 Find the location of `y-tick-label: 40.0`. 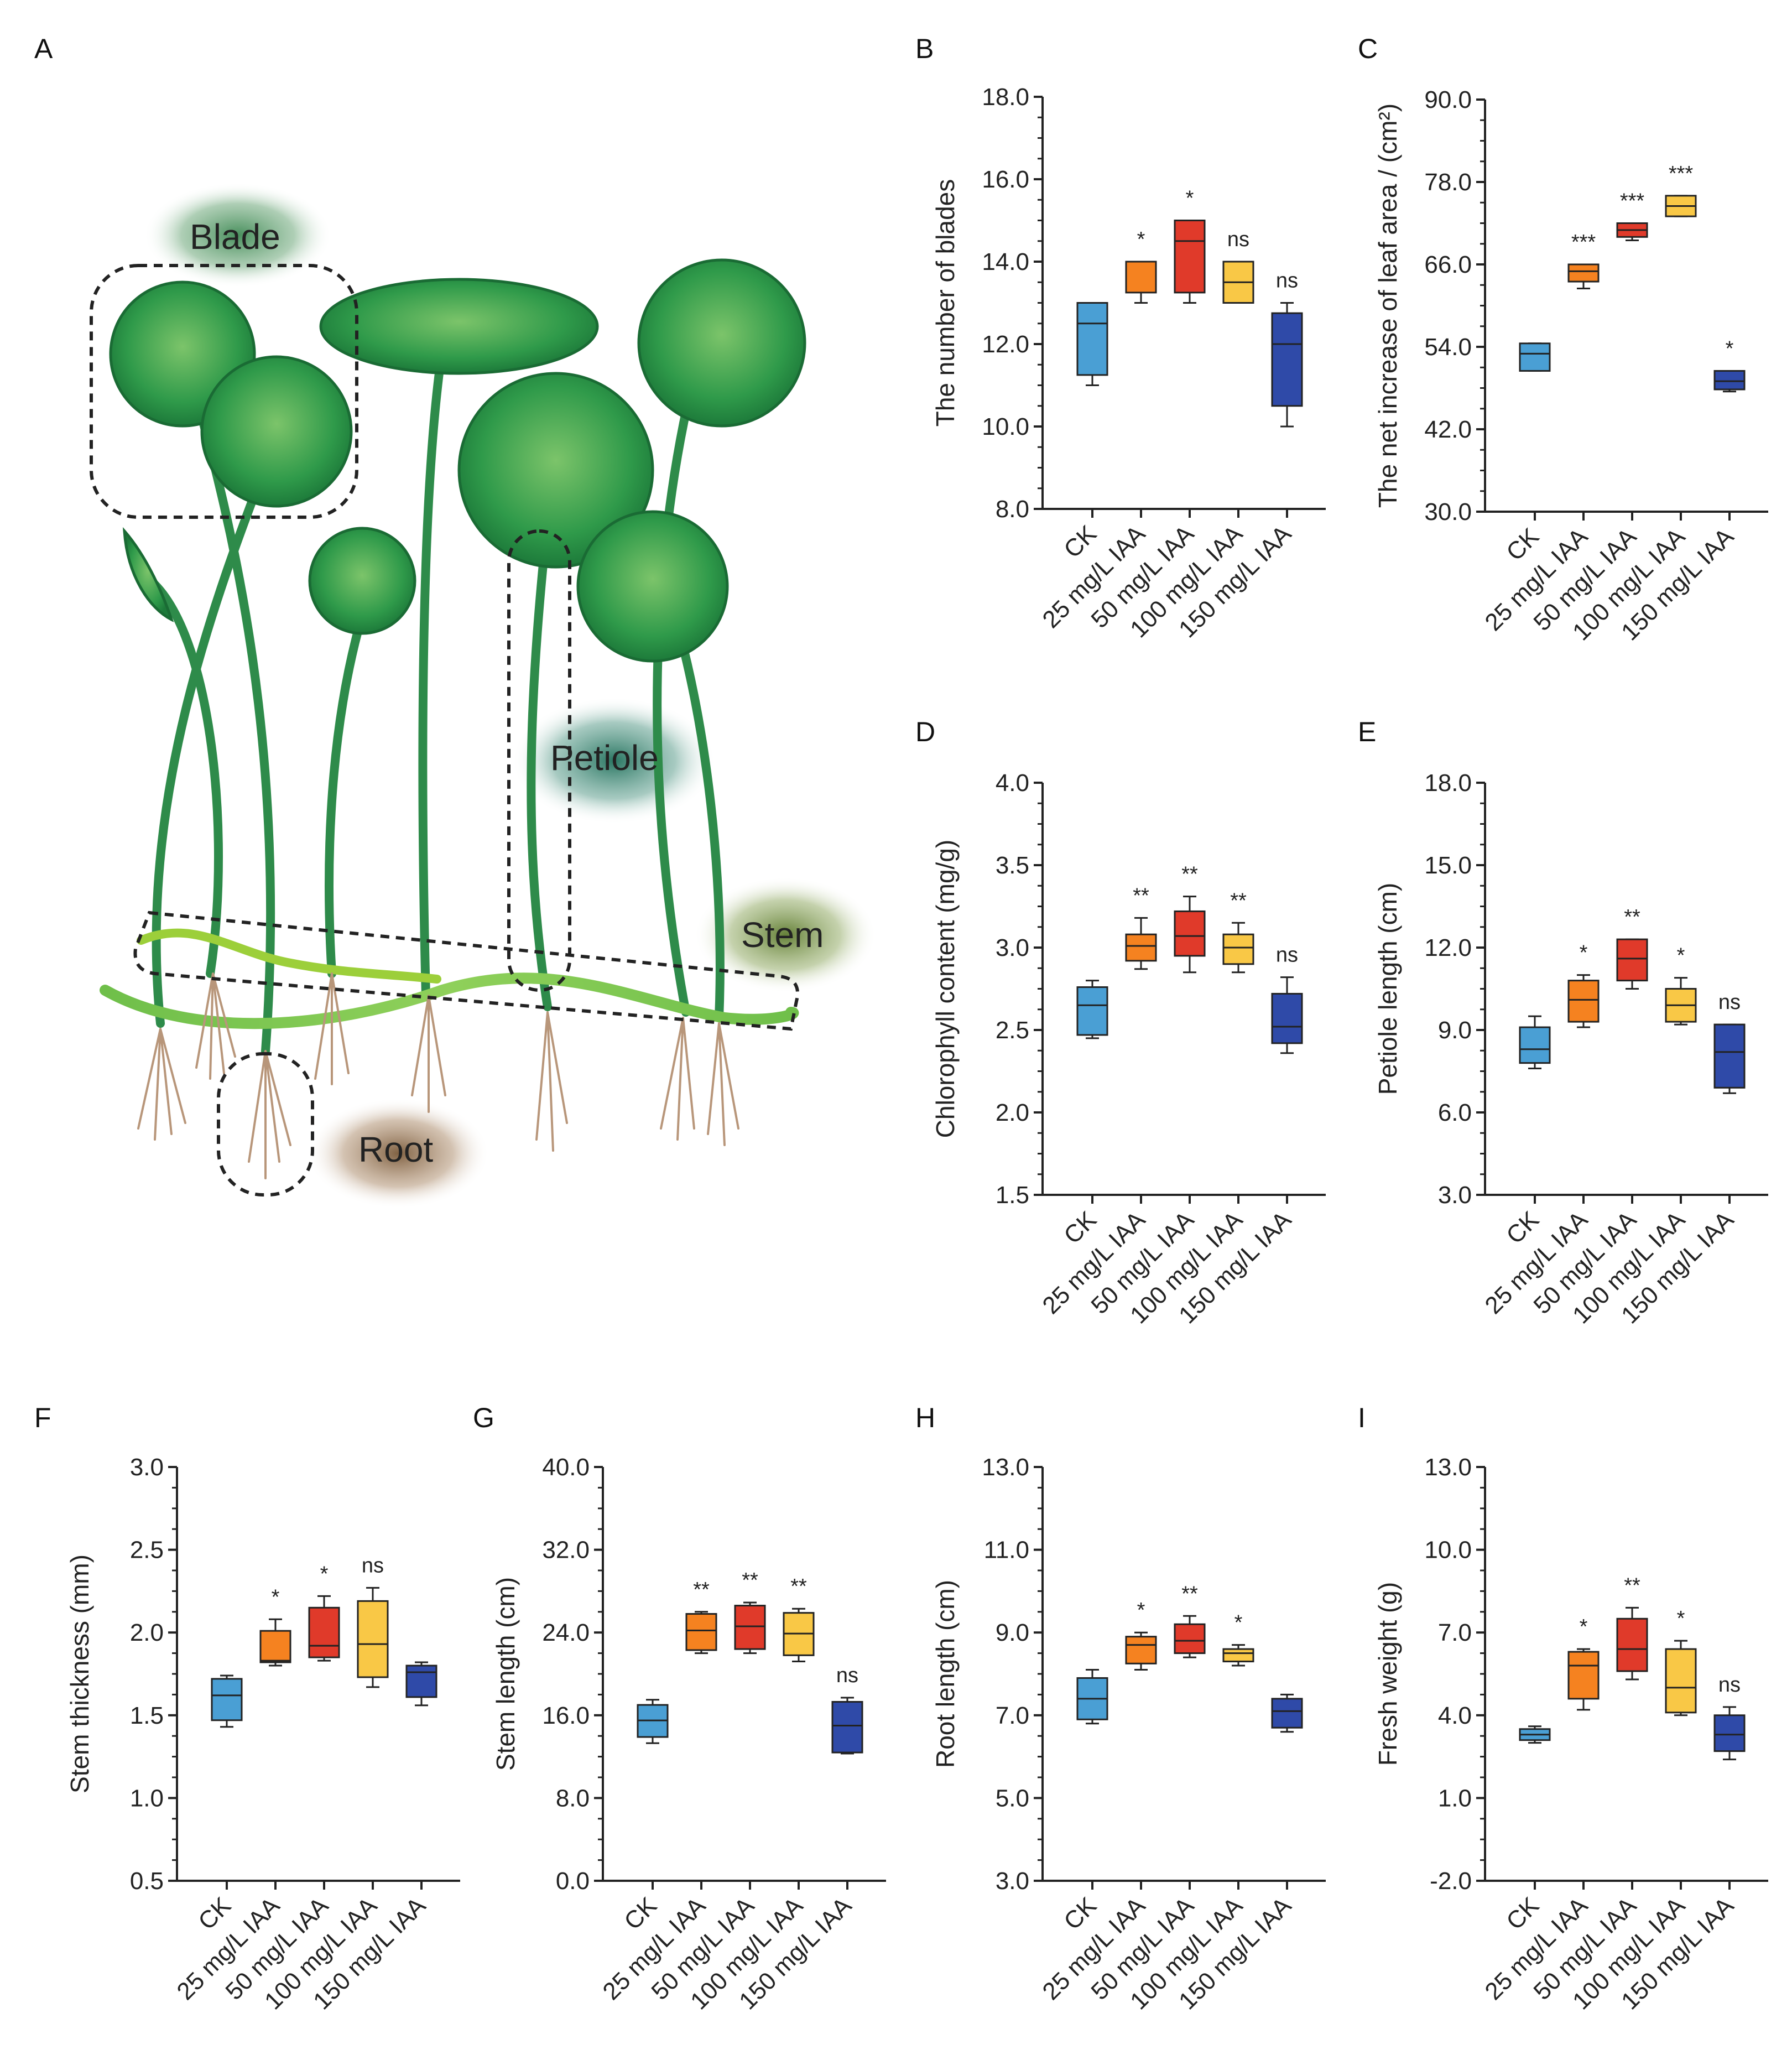

y-tick-label: 40.0 is located at coordinates (566, 1467).